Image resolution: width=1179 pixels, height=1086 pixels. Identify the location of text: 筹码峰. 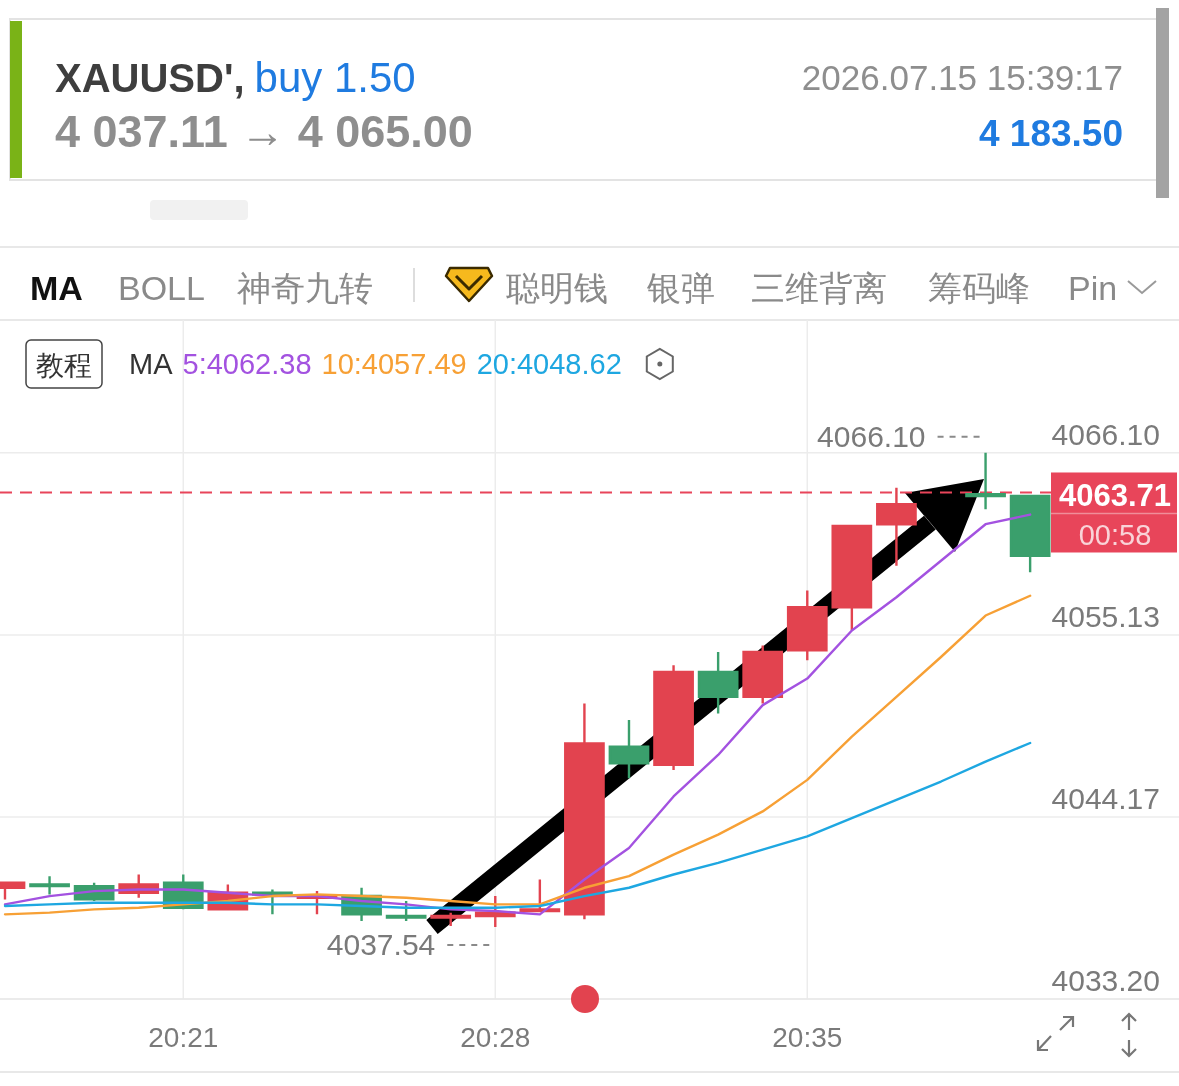
(979, 288).